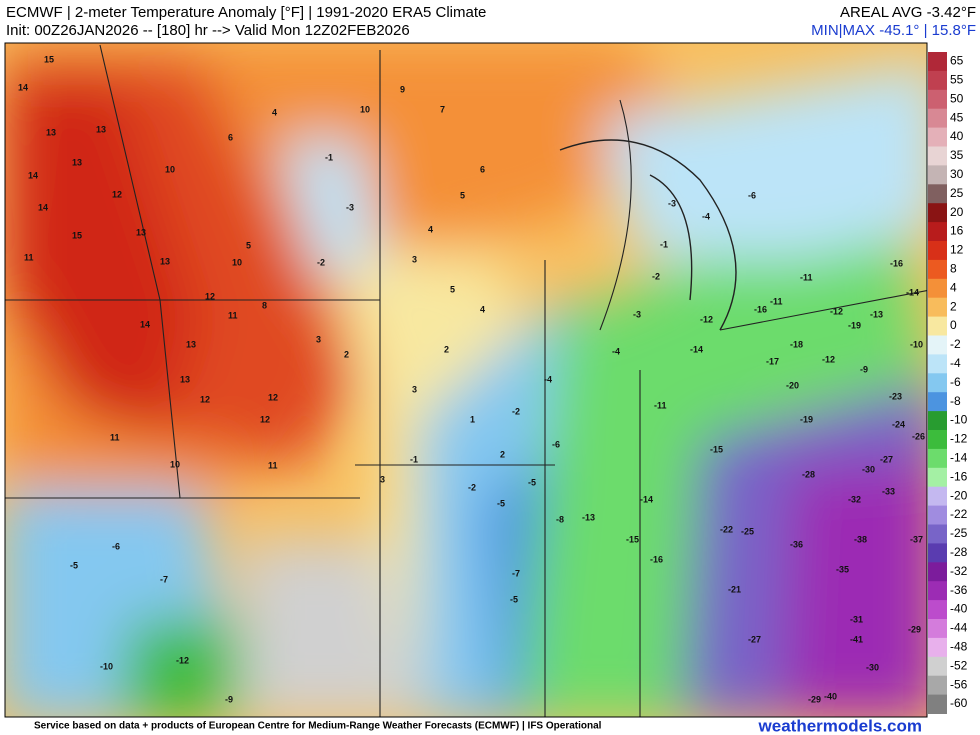 The width and height of the screenshot is (980, 735). What do you see at coordinates (918, 436) in the screenshot?
I see `anomaly-label: -26` at bounding box center [918, 436].